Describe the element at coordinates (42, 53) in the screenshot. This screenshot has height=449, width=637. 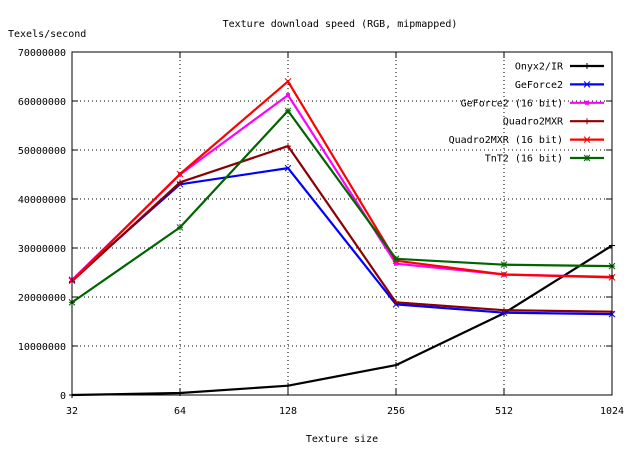
I see `y-tick-label: 70000000` at that location.